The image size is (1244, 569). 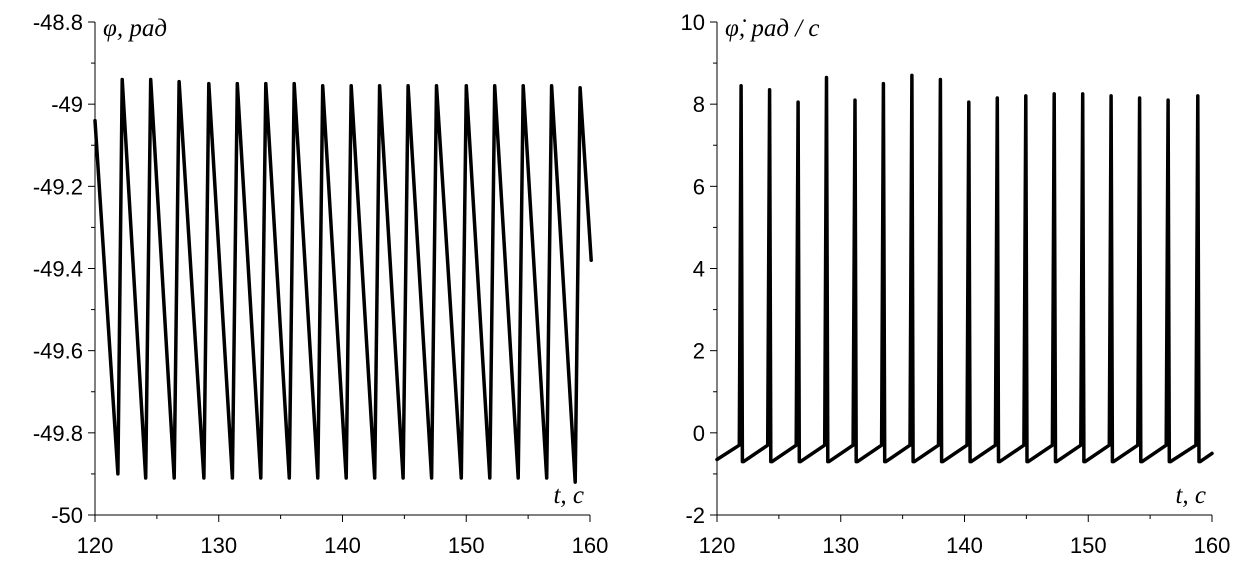 What do you see at coordinates (58, 351) in the screenshot?
I see `y-tick-label: -49.6` at bounding box center [58, 351].